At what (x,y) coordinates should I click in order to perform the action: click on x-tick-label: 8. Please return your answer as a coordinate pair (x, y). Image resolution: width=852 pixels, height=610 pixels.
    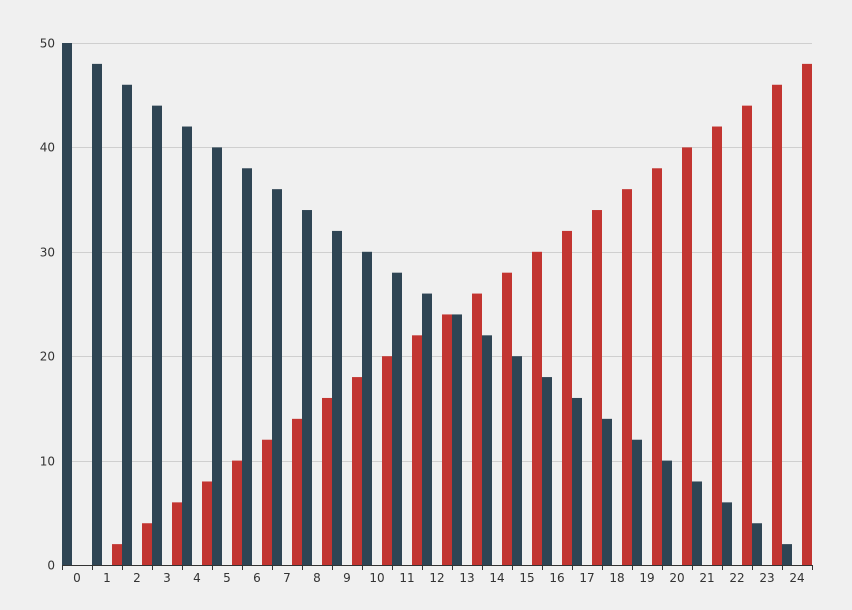
    Looking at the image, I should click on (317, 578).